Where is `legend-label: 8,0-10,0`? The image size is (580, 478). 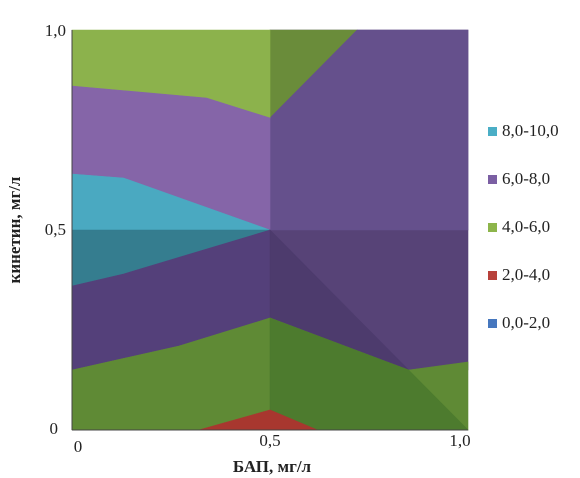 legend-label: 8,0-10,0 is located at coordinates (530, 130).